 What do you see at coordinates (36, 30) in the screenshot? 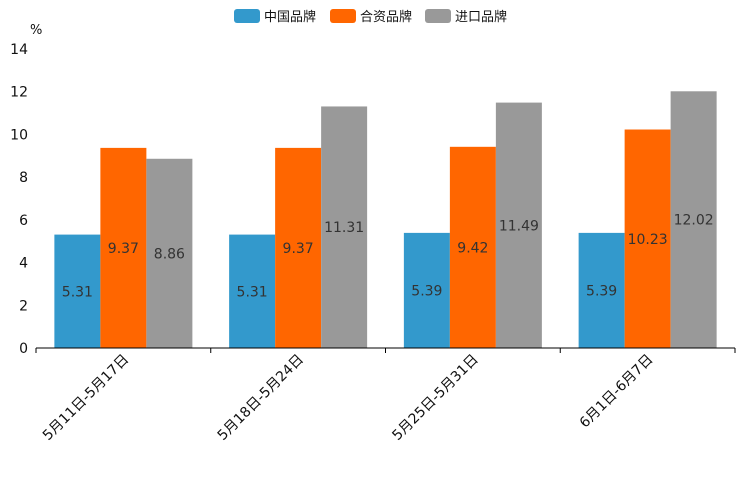
I see `y-axis-unit-label: %` at bounding box center [36, 30].